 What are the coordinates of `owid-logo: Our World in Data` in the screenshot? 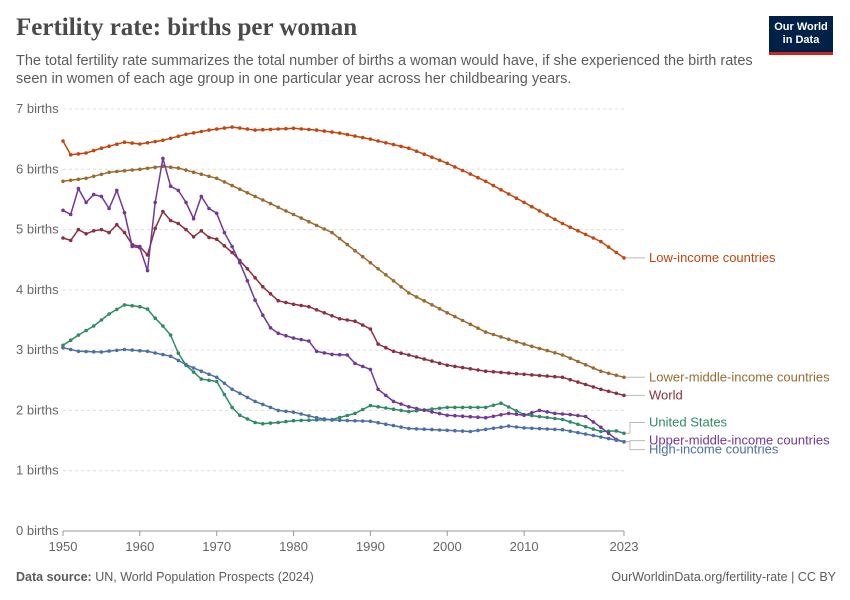 It's located at (801, 35).